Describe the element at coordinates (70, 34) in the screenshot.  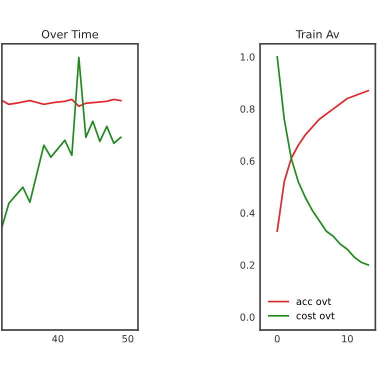
I see `chart-title: Over Time` at that location.